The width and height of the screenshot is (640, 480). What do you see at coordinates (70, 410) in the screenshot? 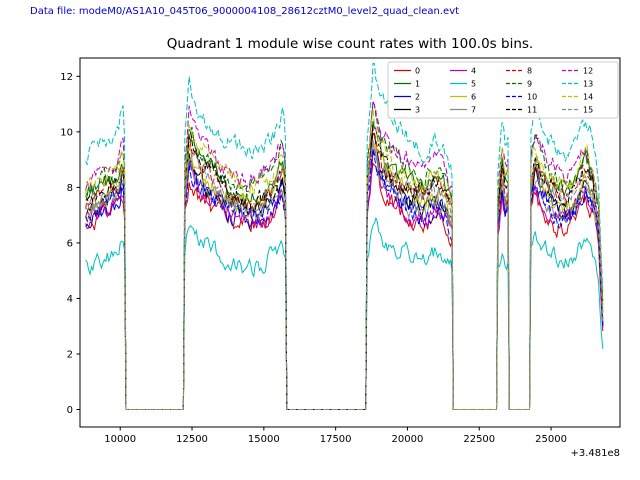
I see `y-tick-label: 0` at bounding box center [70, 410].